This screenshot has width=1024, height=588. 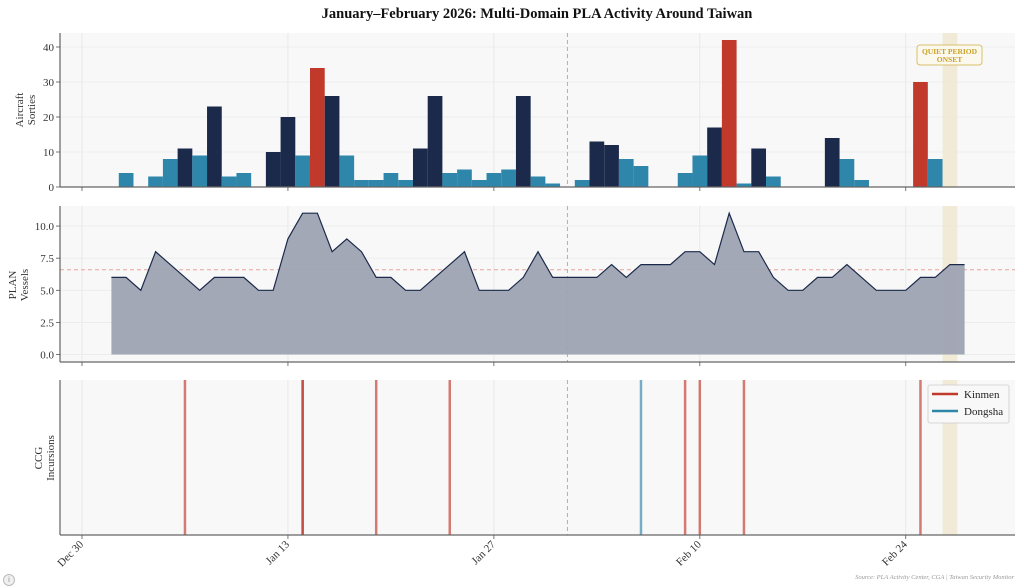 I want to click on quiet-period-band, so click(x=950, y=110).